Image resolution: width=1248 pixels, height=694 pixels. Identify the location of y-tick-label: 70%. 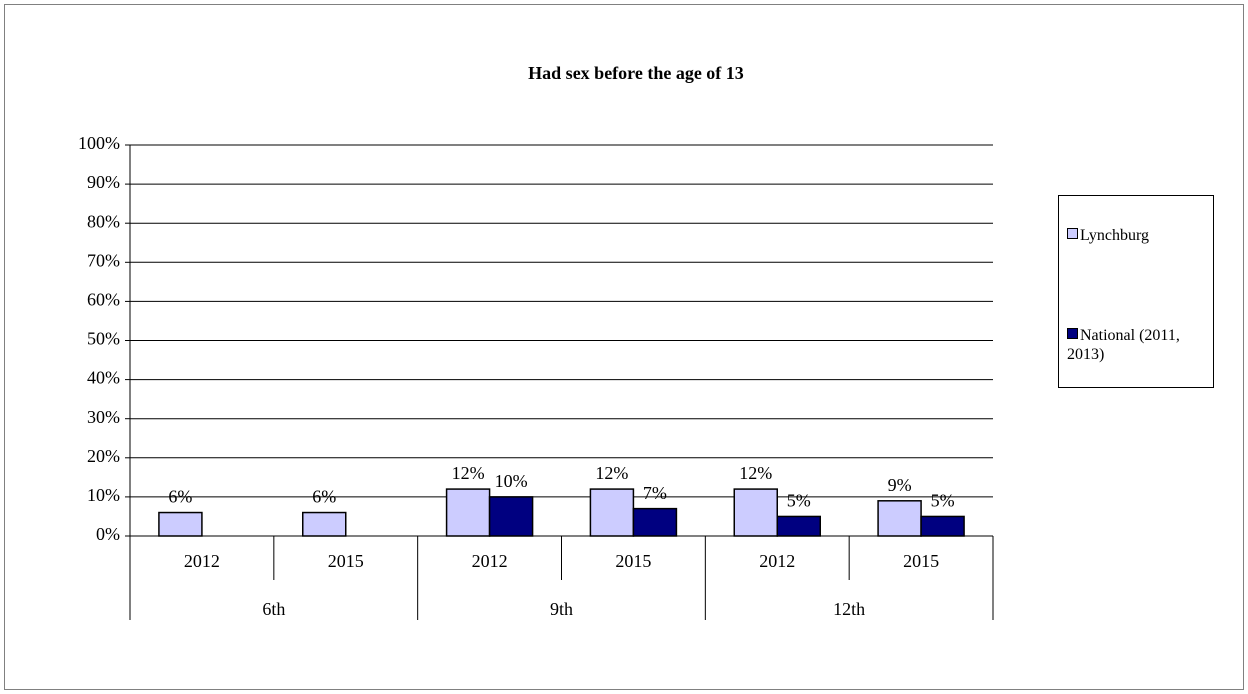
(103, 260).